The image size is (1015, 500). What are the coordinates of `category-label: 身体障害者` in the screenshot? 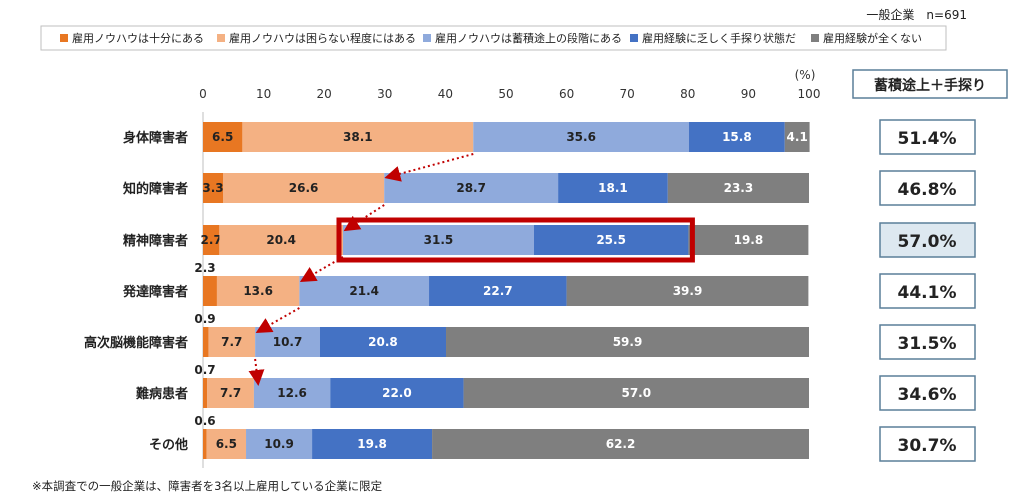 It's located at (155, 138).